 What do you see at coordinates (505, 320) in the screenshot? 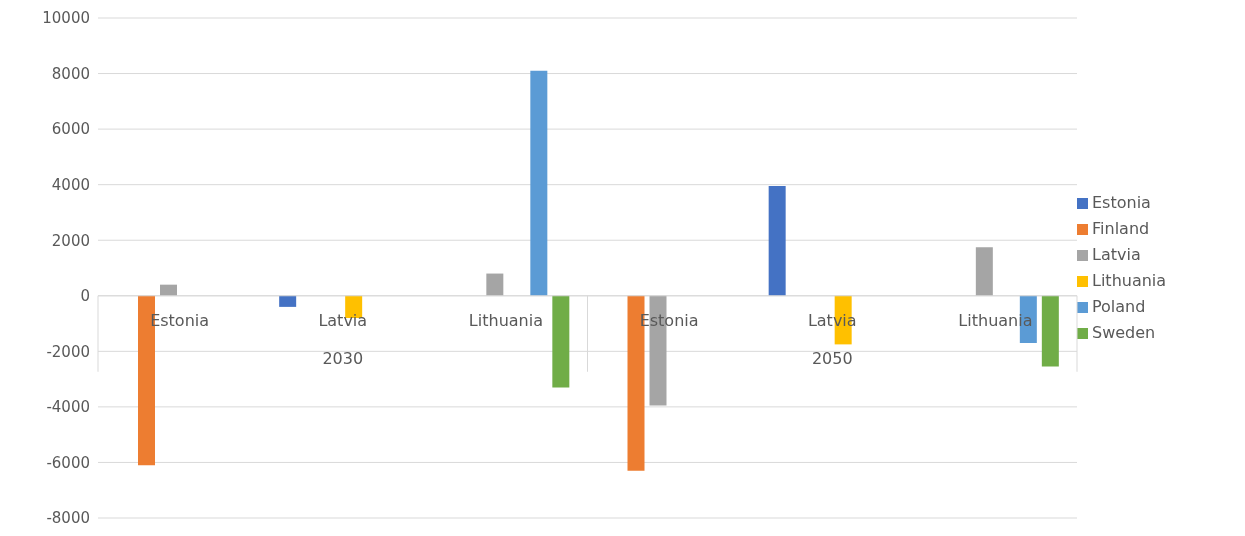
I see `x-tick-label: Lithuania` at bounding box center [505, 320].